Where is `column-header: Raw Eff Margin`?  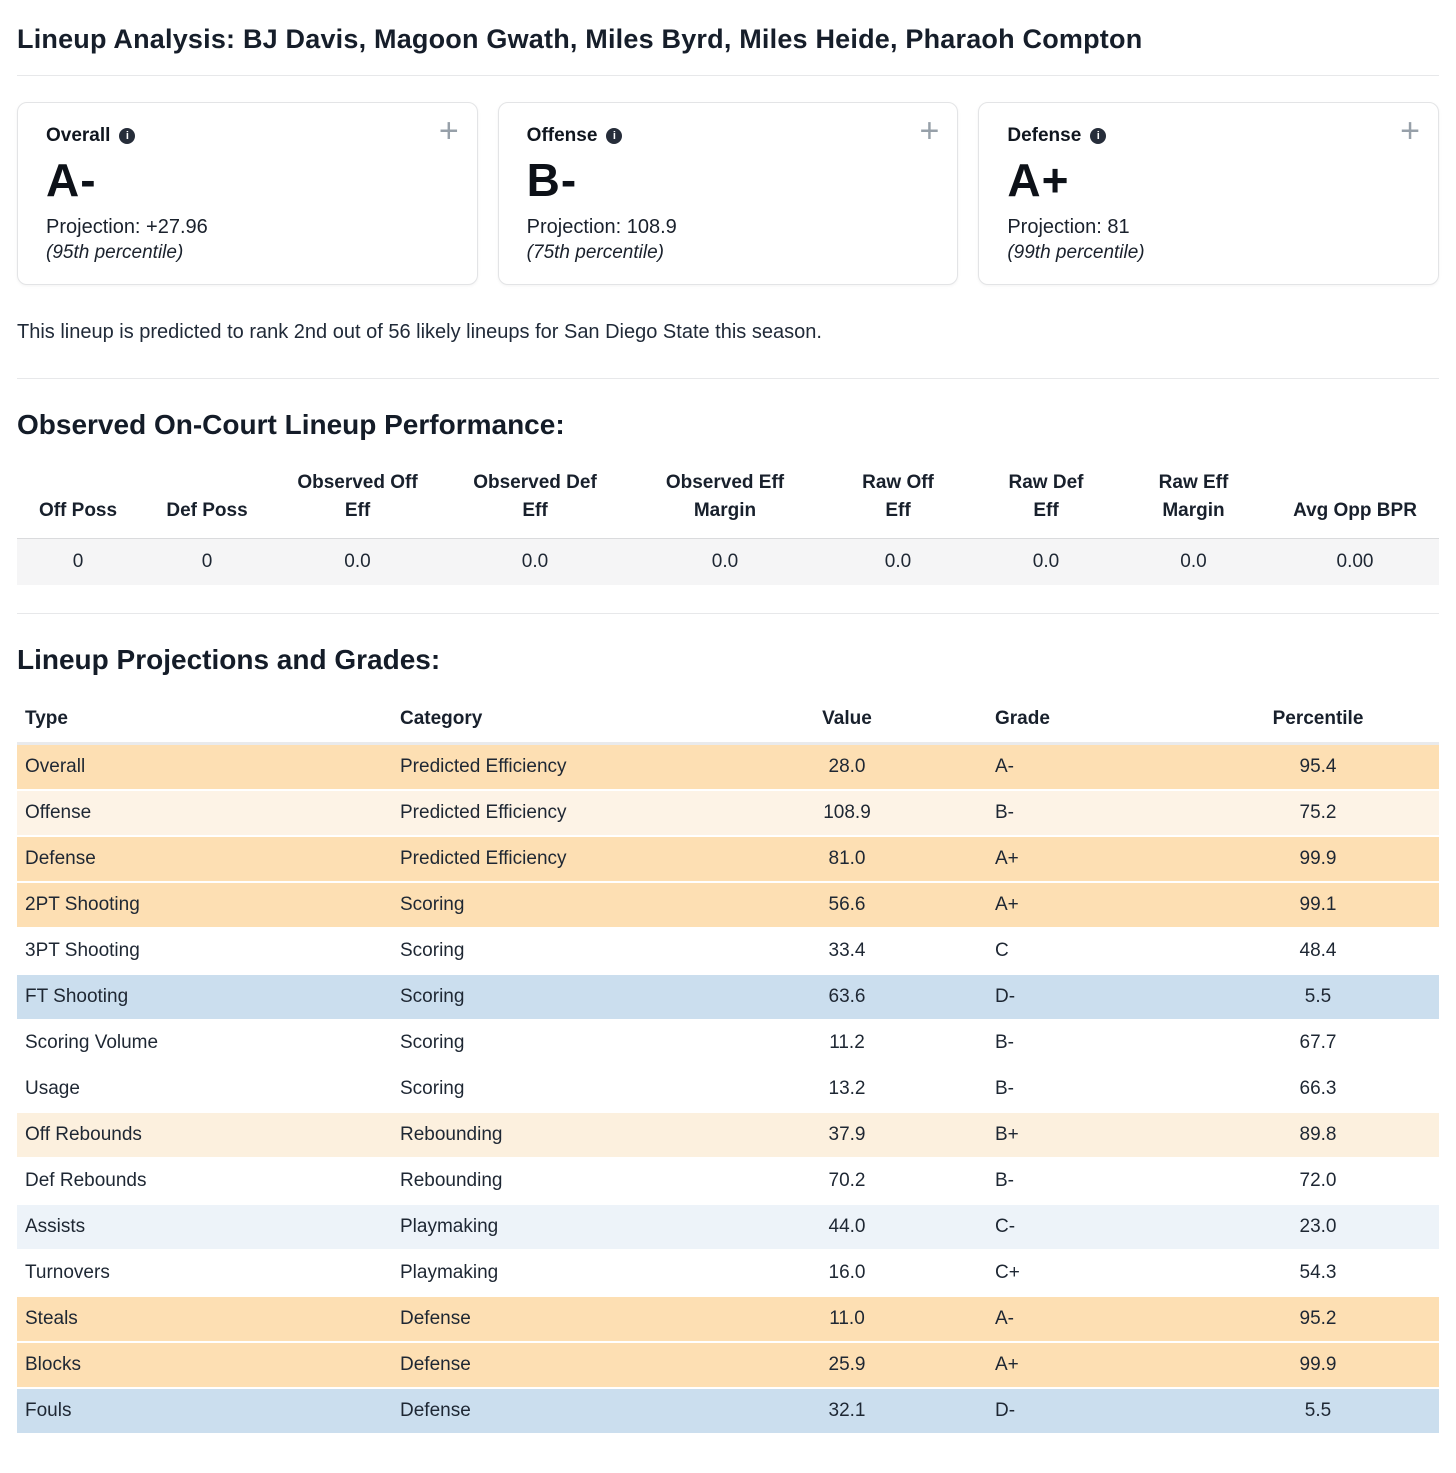 column-header: Raw Eff Margin is located at coordinates (1193, 496).